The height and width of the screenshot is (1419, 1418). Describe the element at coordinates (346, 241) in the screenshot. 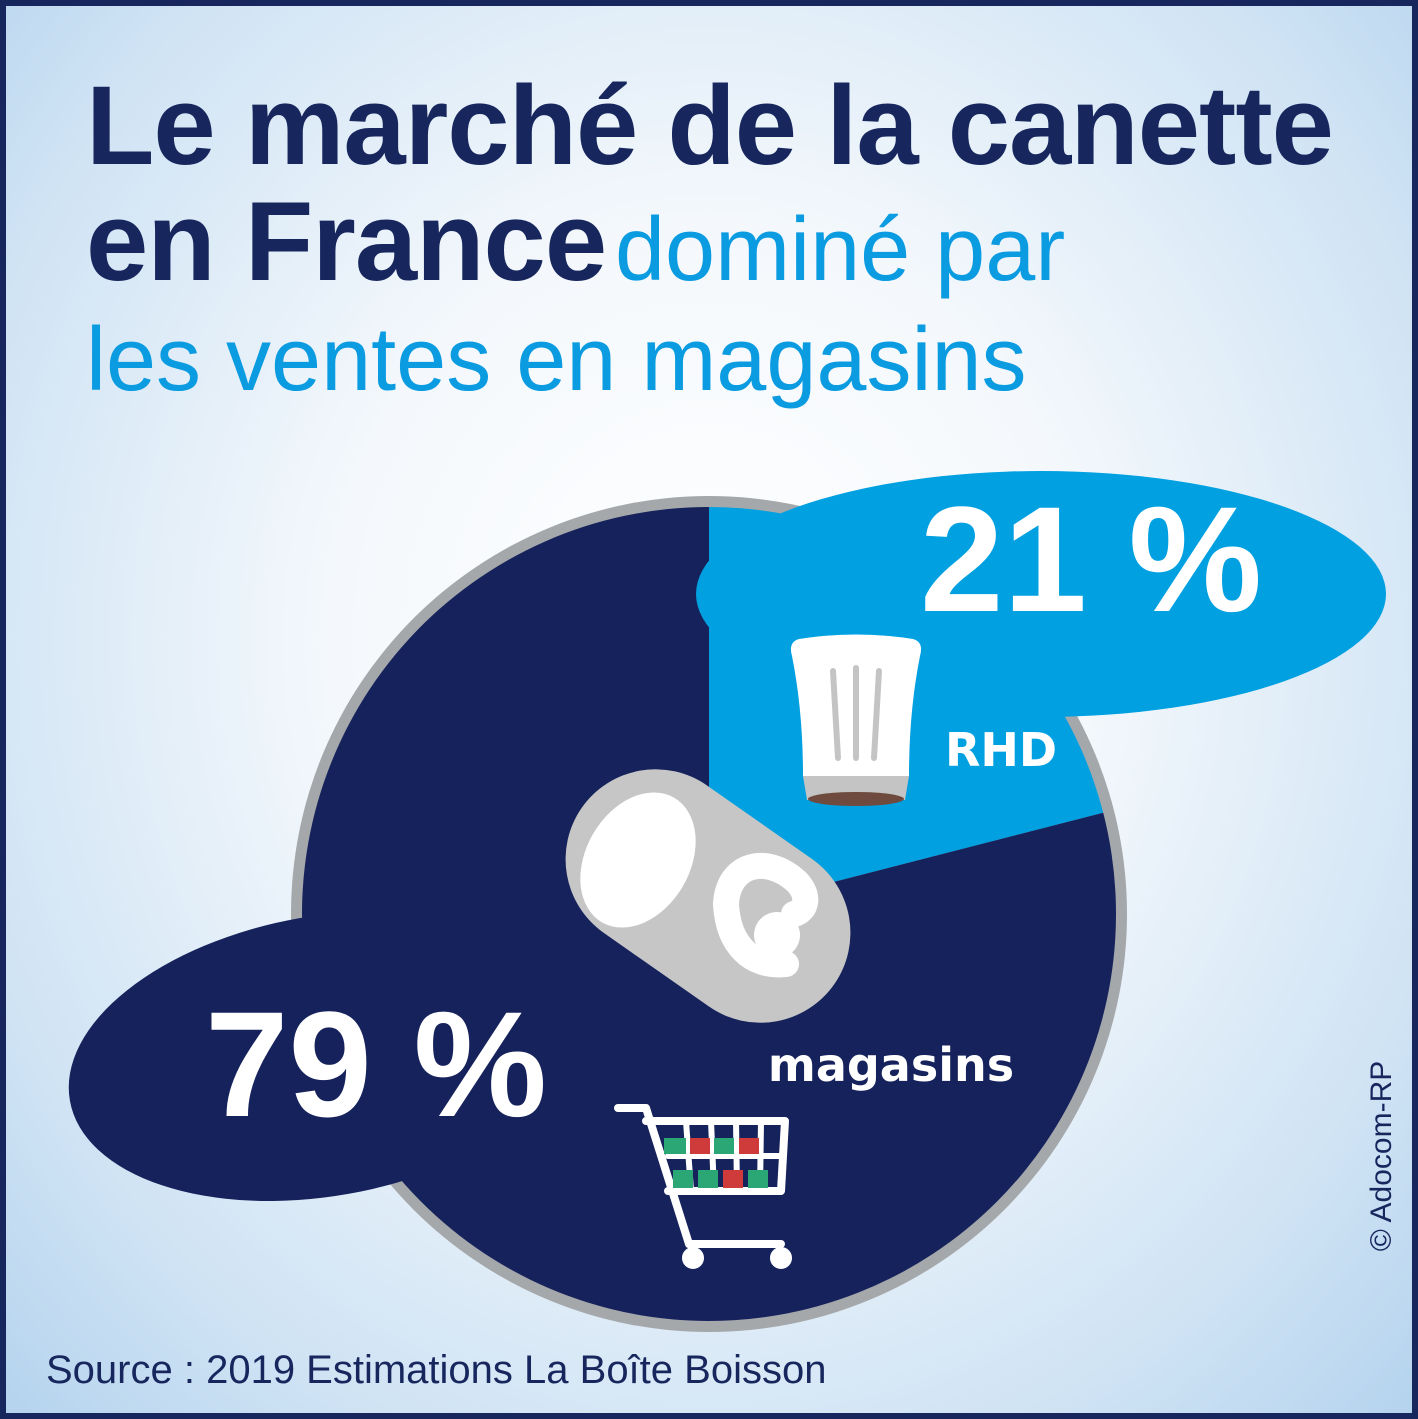

I see `title-line-2-bold: en France` at that location.